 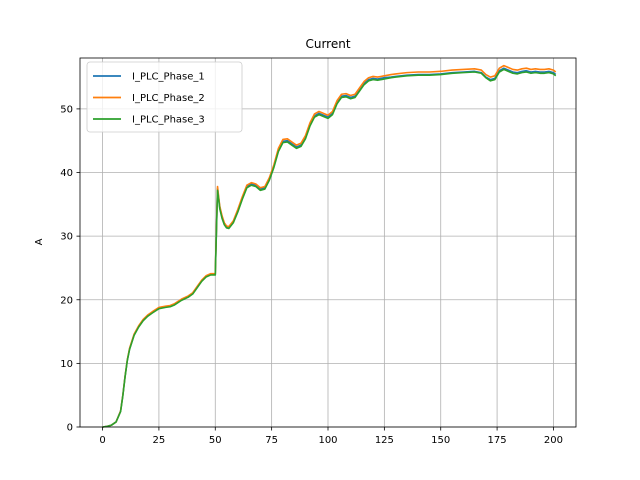 I want to click on x-axis-ticks: 0 25 50 75 100 125 150 175 200, so click(x=331, y=436).